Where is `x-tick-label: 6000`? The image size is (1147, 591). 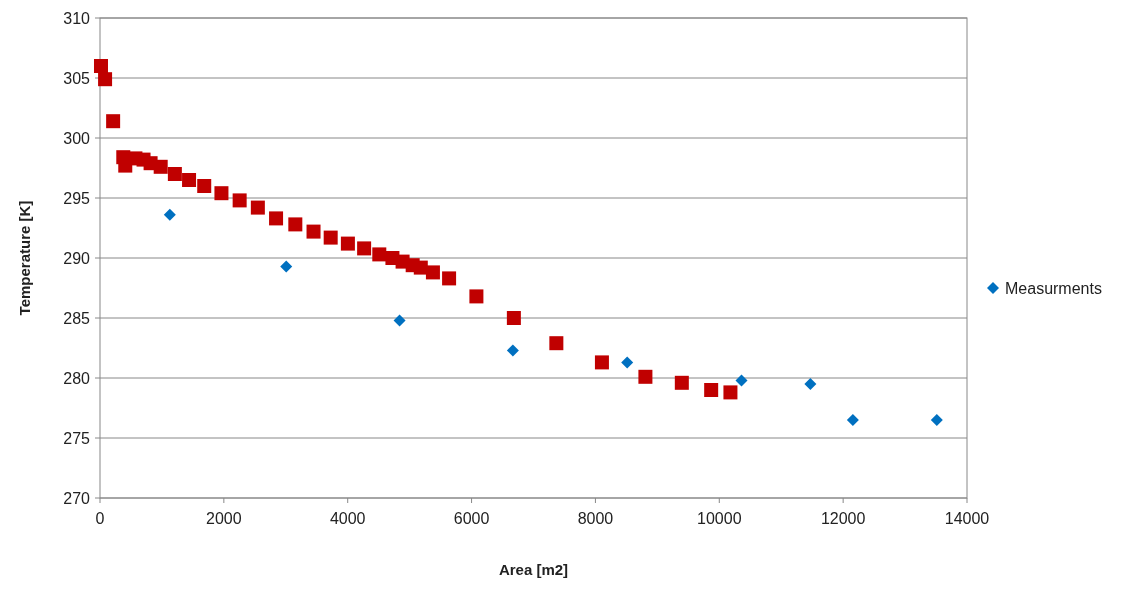
x-tick-label: 6000 is located at coordinates (471, 518).